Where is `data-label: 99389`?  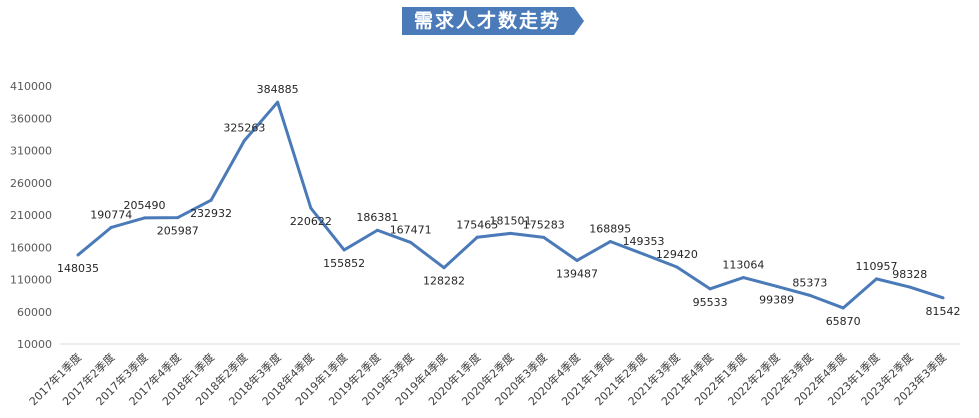 data-label: 99389 is located at coordinates (776, 299).